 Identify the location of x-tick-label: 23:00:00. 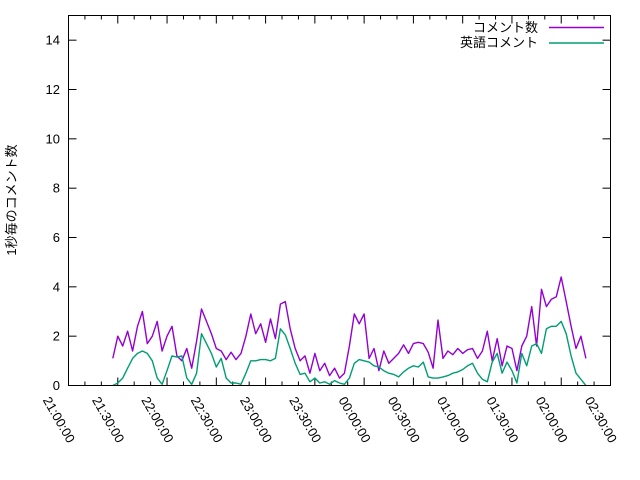
(256, 419).